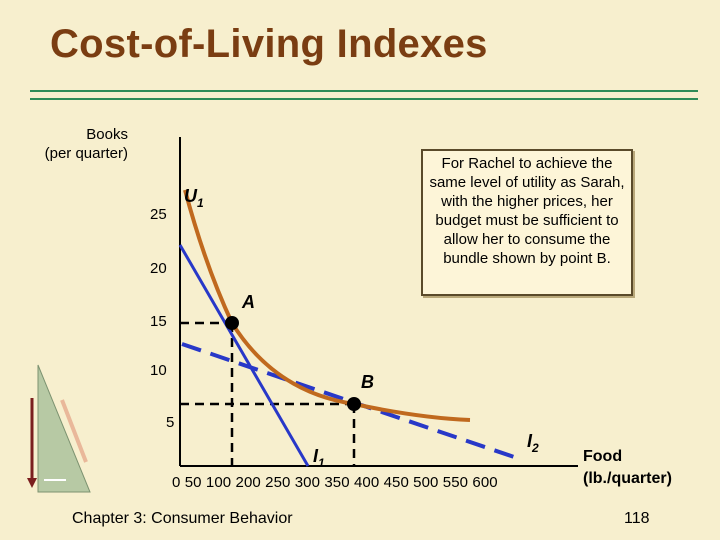 The height and width of the screenshot is (540, 720). Describe the element at coordinates (367, 382) in the screenshot. I see `point-label-b: B` at that location.